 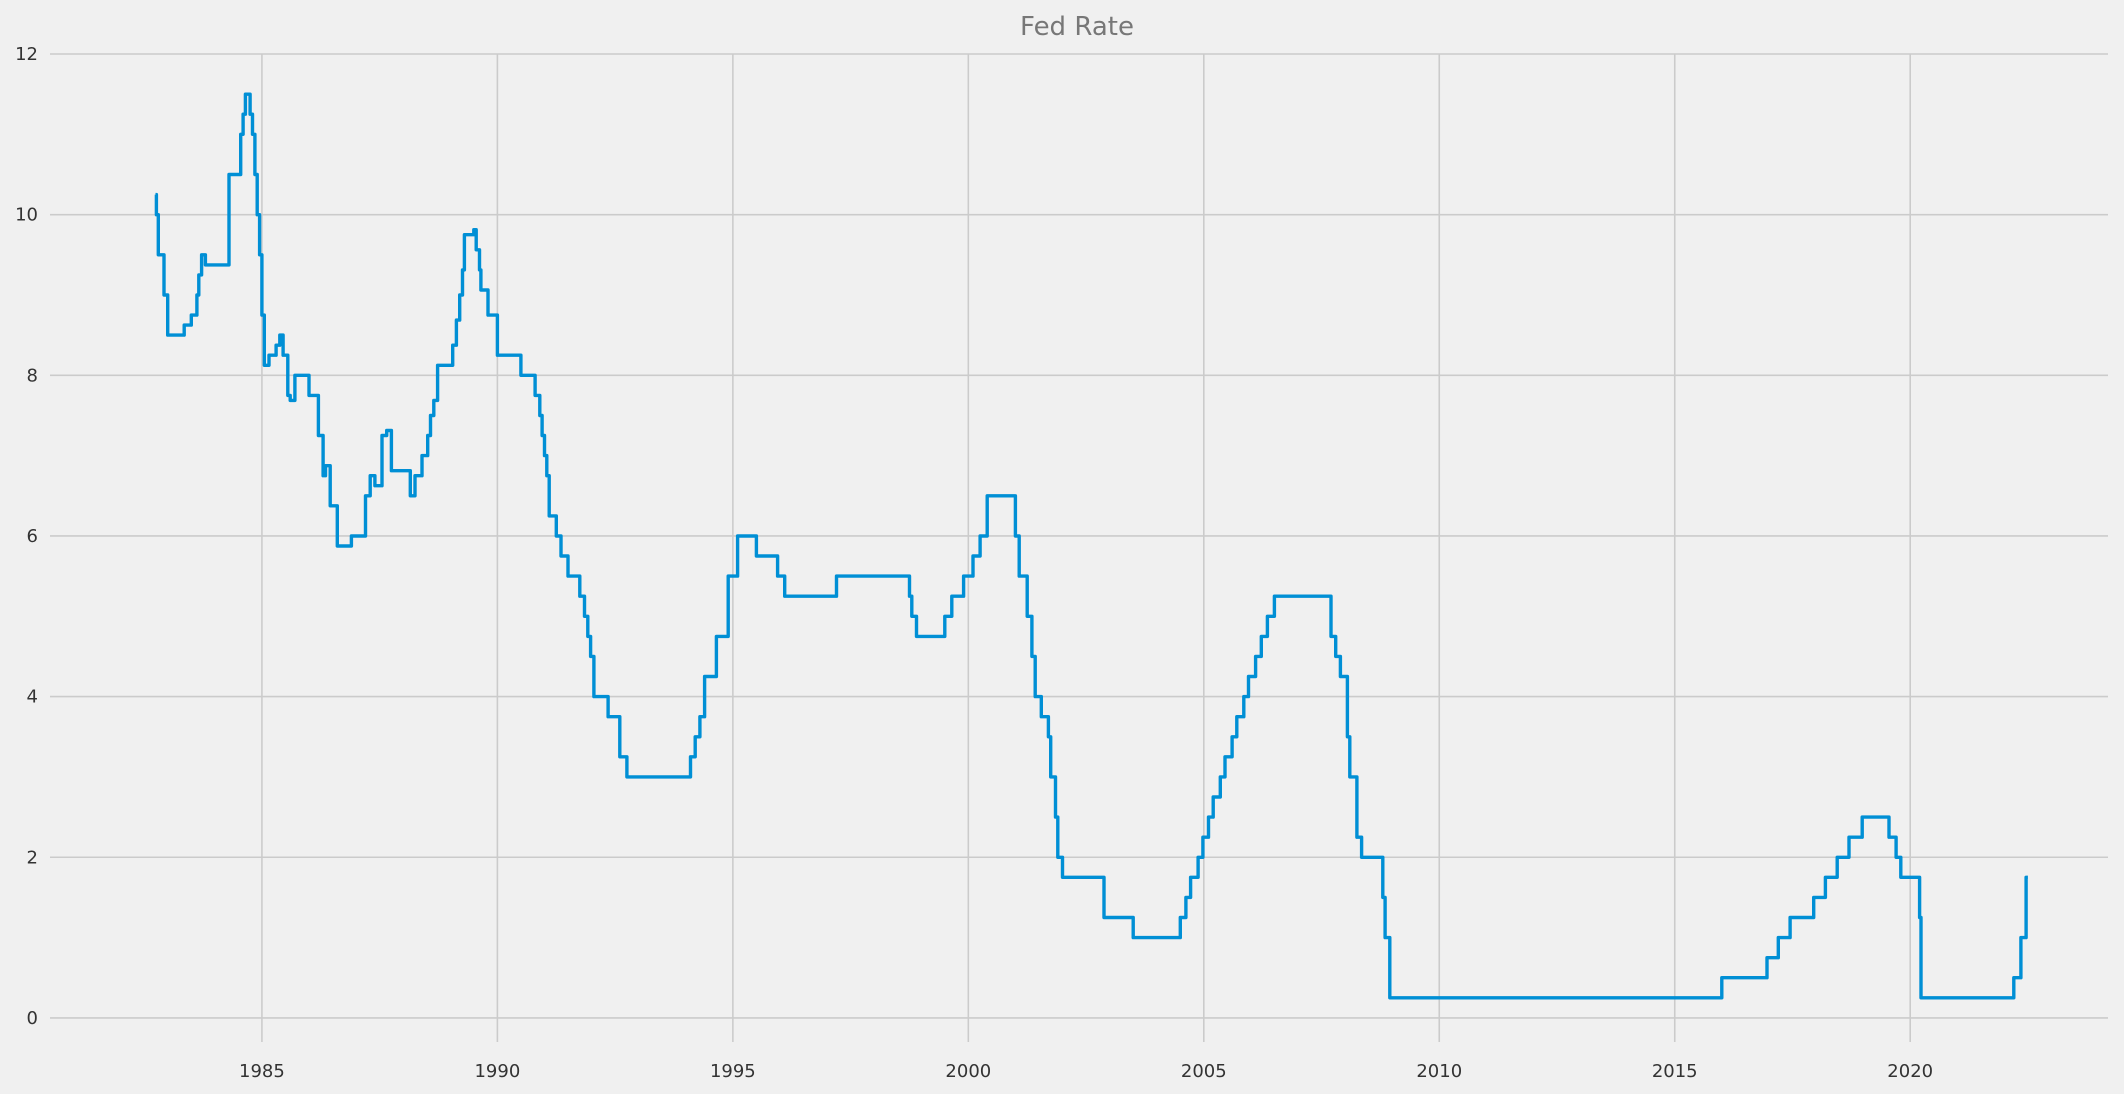 What do you see at coordinates (32, 375) in the screenshot?
I see `y-tick-label: 8` at bounding box center [32, 375].